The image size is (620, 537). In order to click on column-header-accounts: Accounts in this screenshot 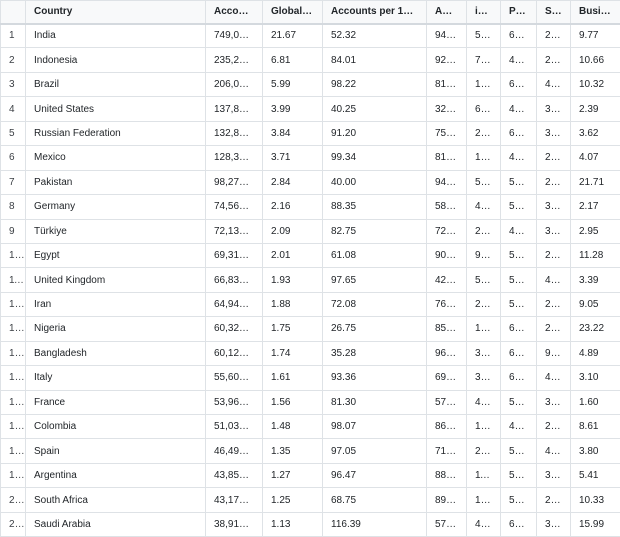, I will do `click(234, 12)`.